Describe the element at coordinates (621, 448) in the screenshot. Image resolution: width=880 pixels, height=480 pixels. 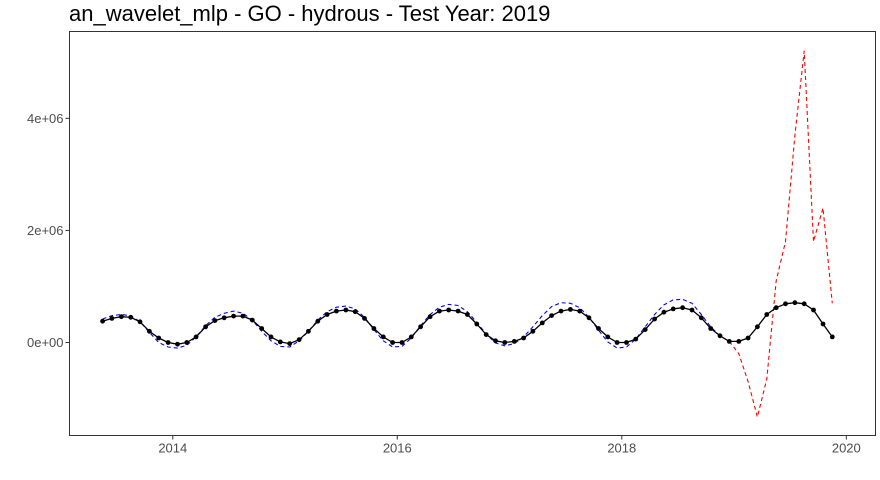
I see `x-tick-label: 2018` at that location.